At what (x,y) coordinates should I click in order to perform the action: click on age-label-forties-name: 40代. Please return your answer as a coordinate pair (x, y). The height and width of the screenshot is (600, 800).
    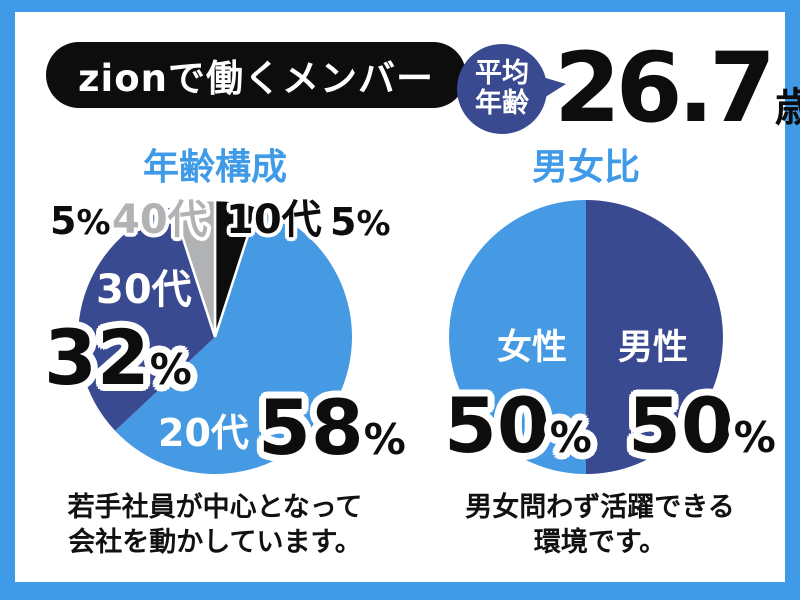
    Looking at the image, I should click on (160, 220).